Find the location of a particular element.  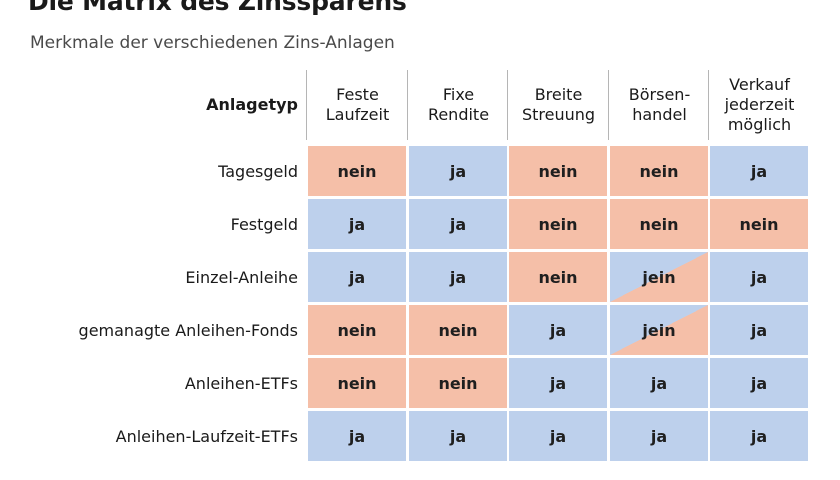

column-header-line: möglich is located at coordinates (759, 124).